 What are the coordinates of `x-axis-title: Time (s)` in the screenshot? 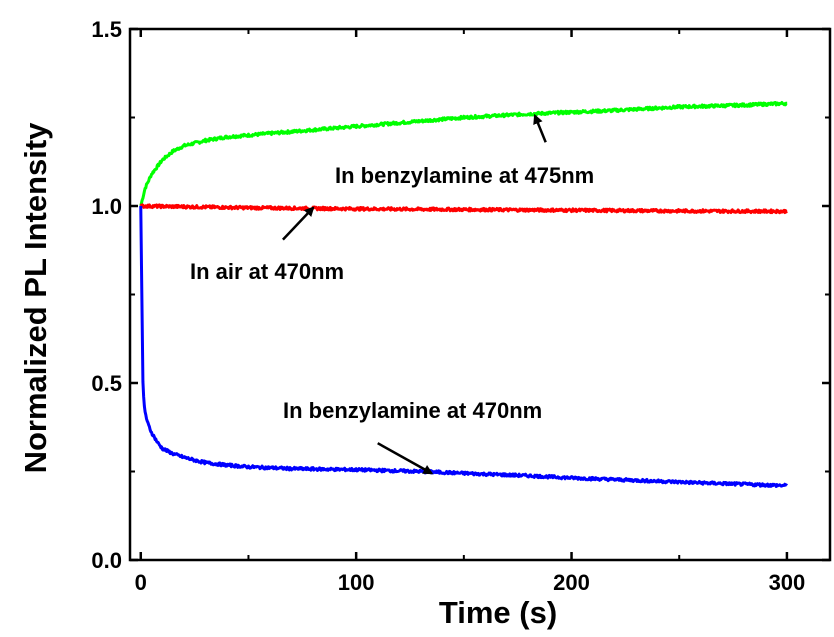 It's located at (498, 612).